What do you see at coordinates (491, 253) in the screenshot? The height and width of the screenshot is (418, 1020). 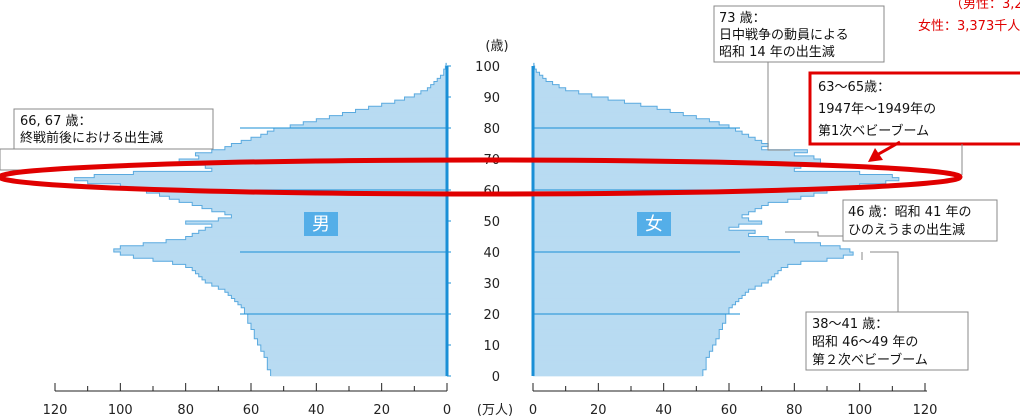 I see `age-tick-40: 40` at bounding box center [491, 253].